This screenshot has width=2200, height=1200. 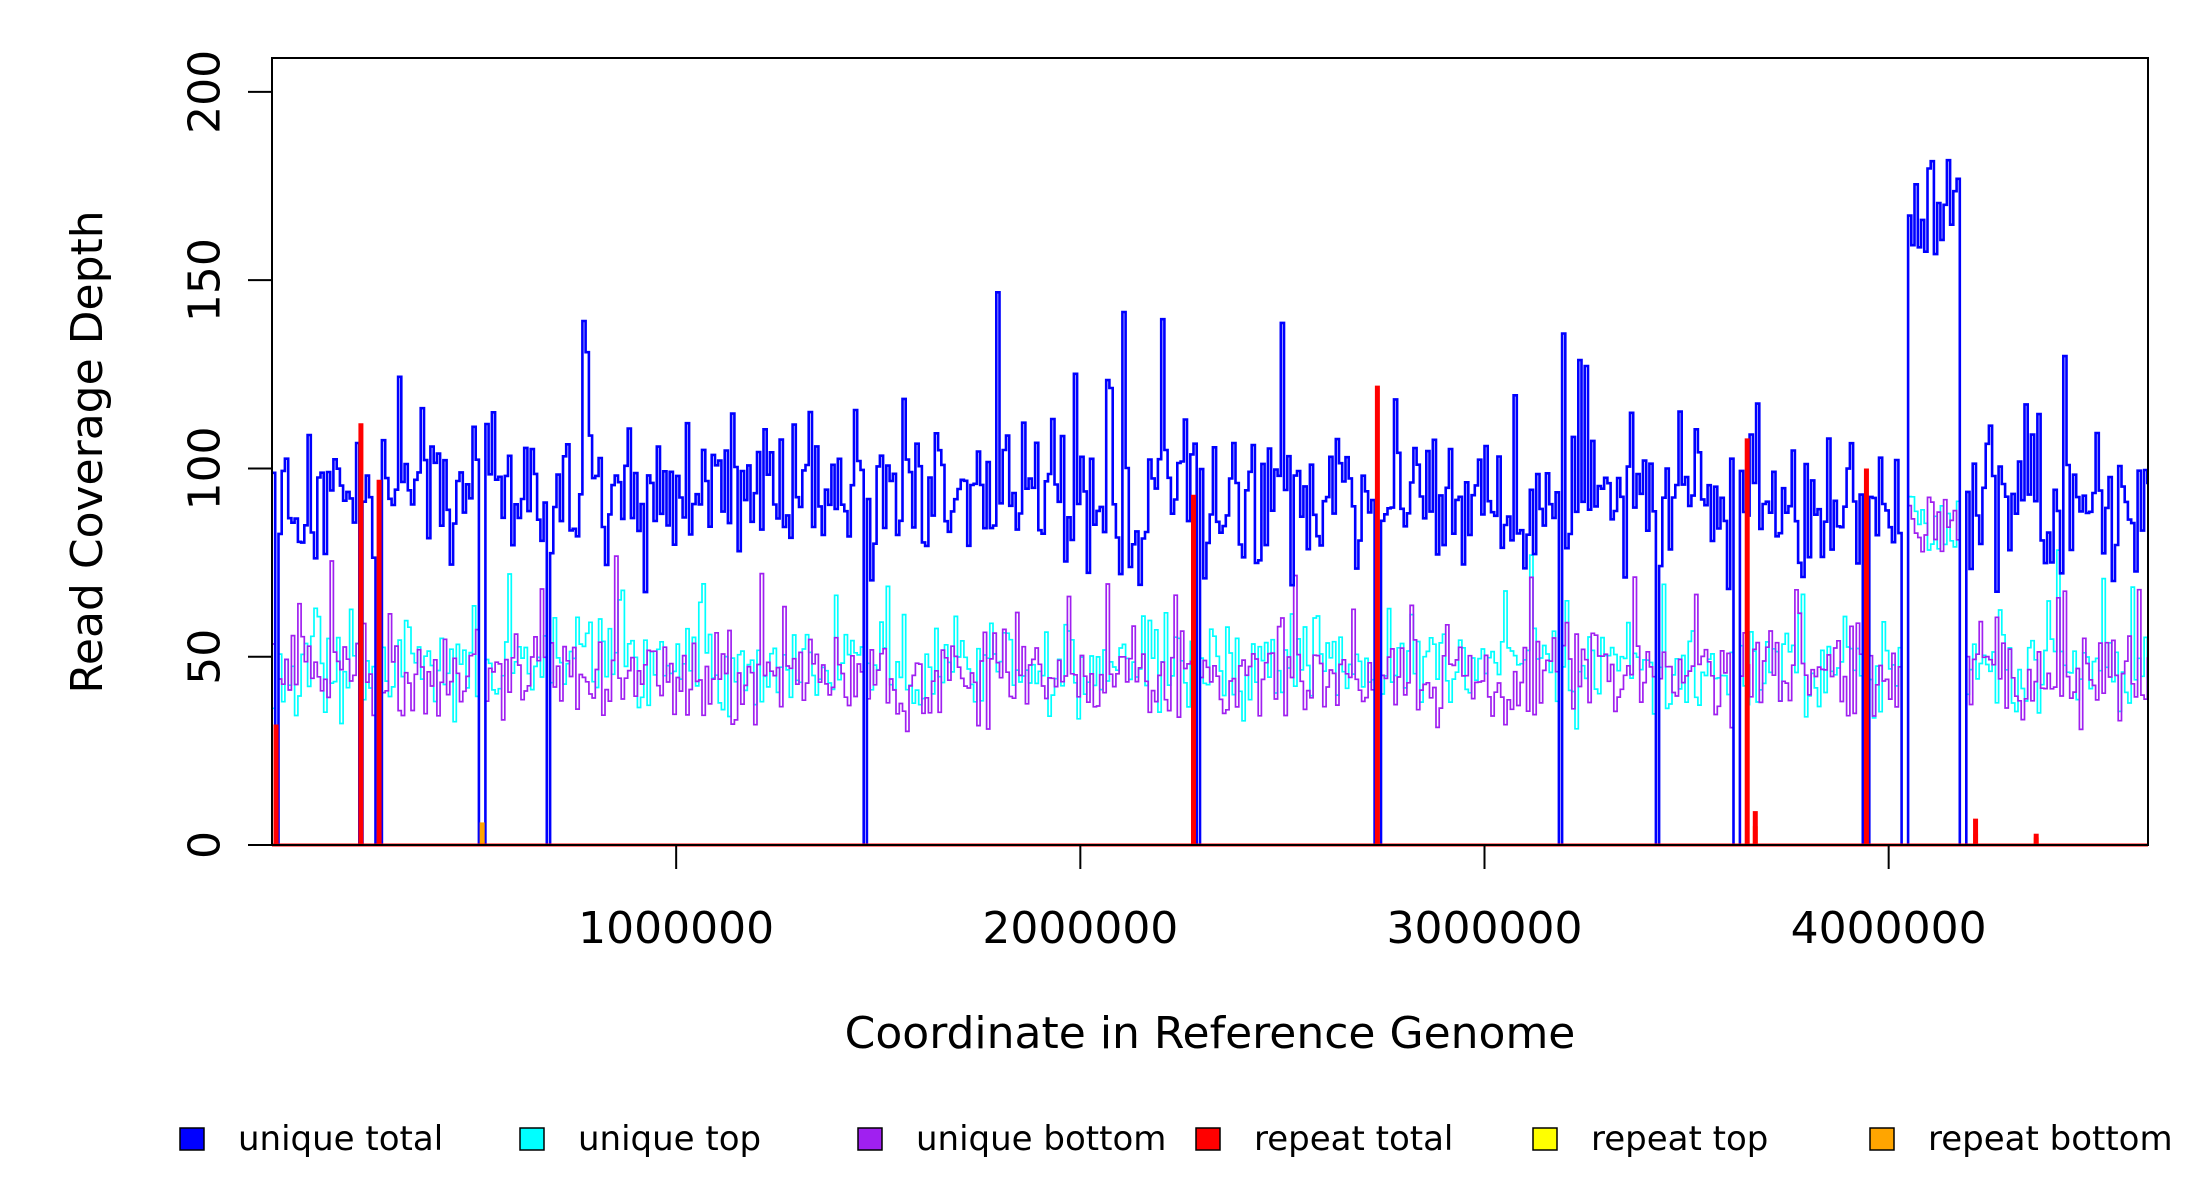 What do you see at coordinates (192, 1139) in the screenshot?
I see `unique-total-legend-swatch` at bounding box center [192, 1139].